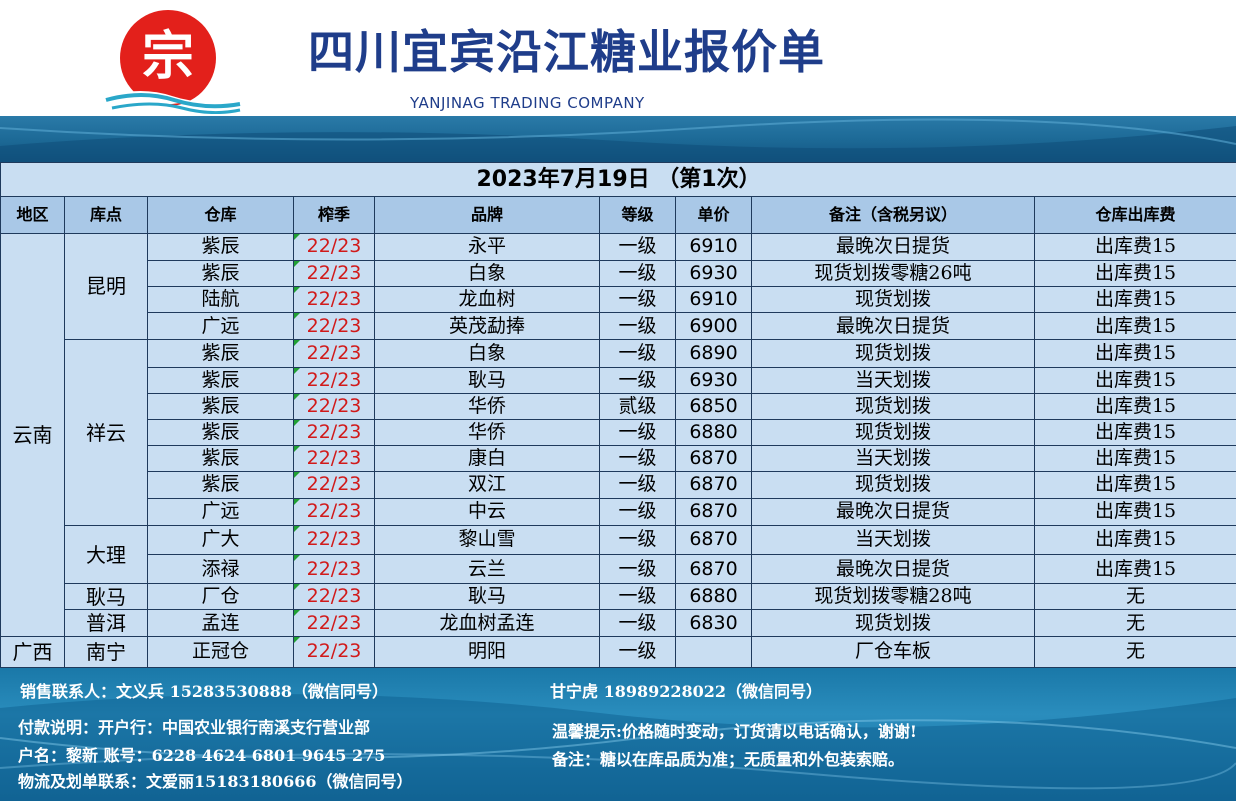 This screenshot has height=801, width=1236. I want to click on warehouse-cell: 正冠仓, so click(220, 652).